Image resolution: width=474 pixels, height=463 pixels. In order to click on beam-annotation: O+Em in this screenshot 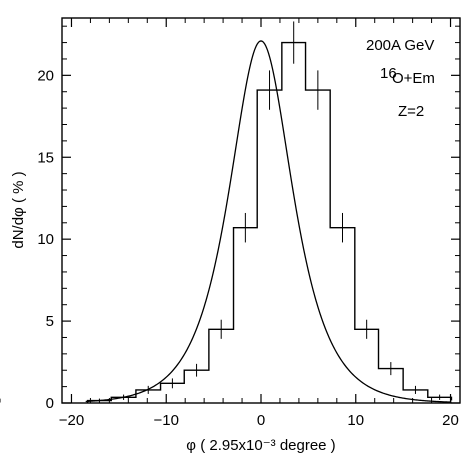, I will do `click(413, 78)`.